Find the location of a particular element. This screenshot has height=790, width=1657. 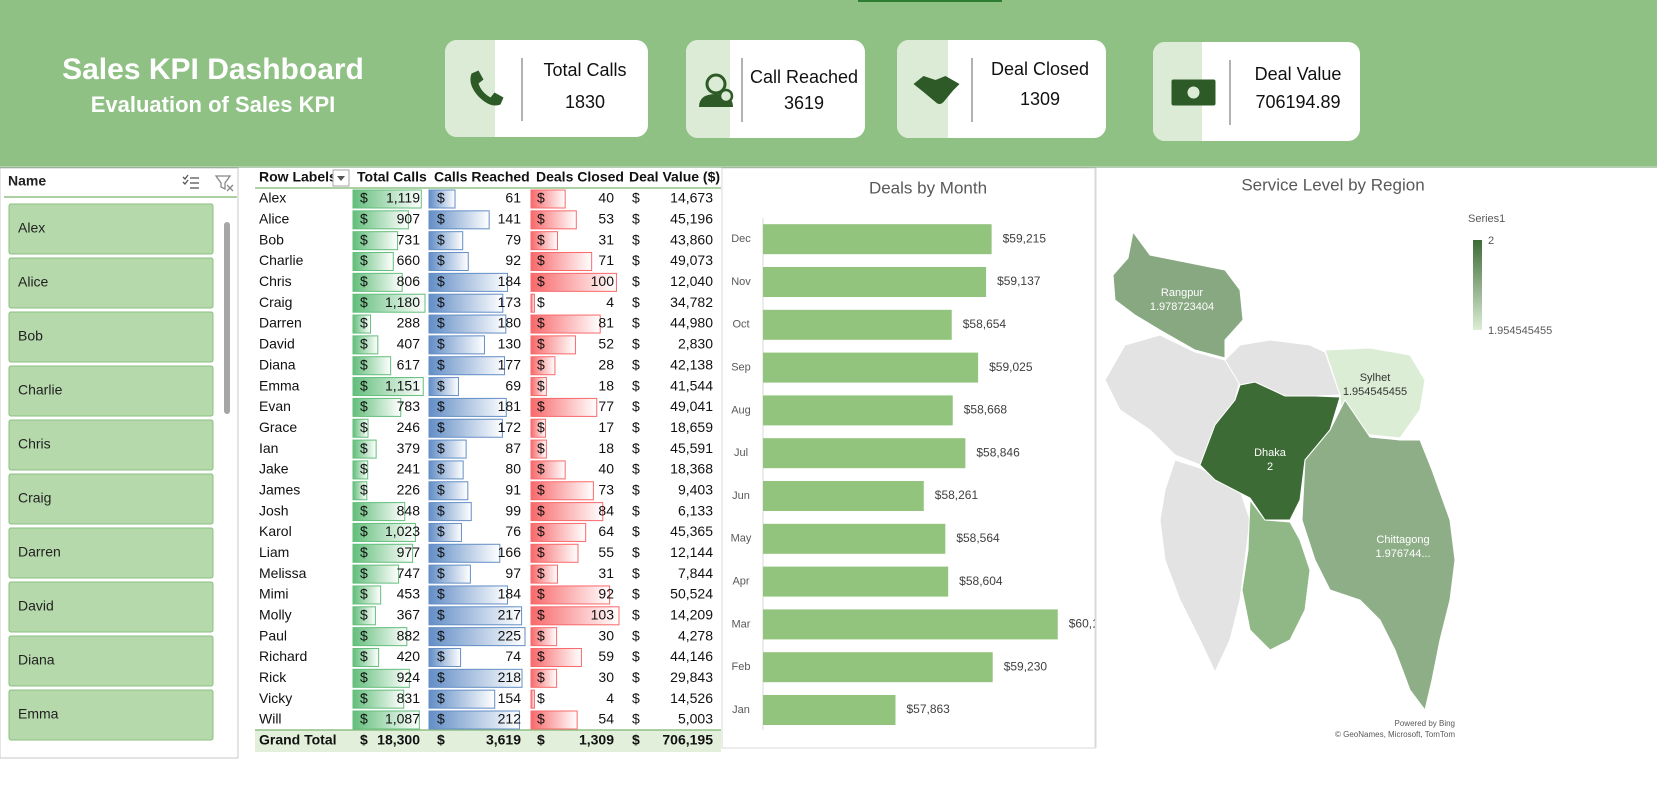

slicer-item: Alex is located at coordinates (111, 229).